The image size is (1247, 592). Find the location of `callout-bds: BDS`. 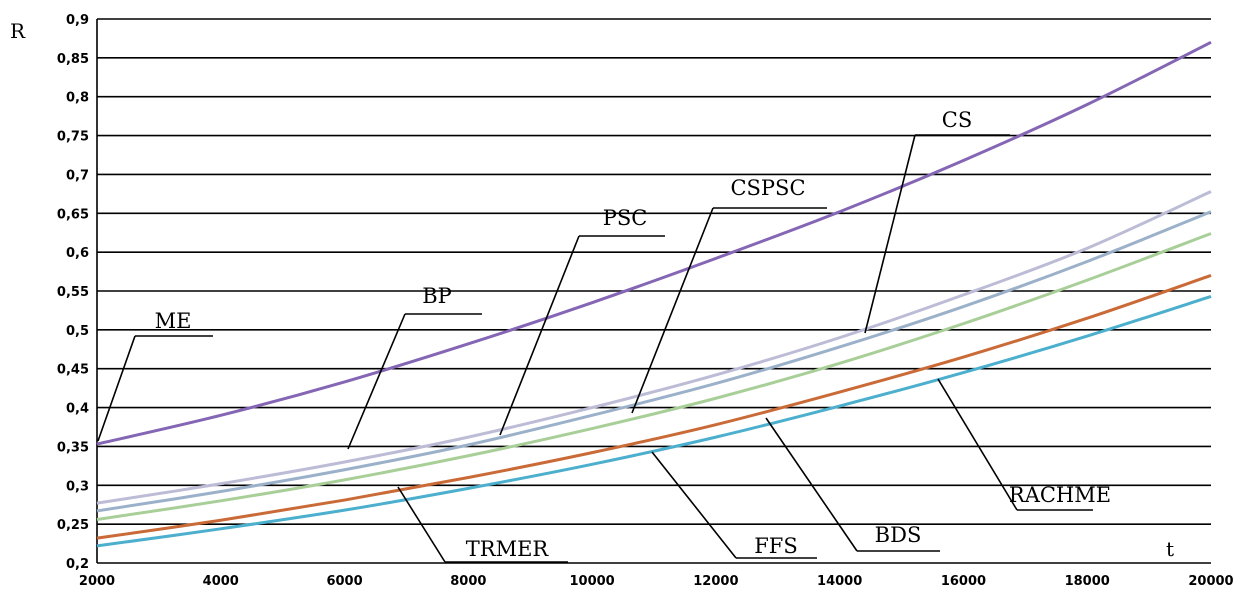

callout-bds: BDS is located at coordinates (852, 484).